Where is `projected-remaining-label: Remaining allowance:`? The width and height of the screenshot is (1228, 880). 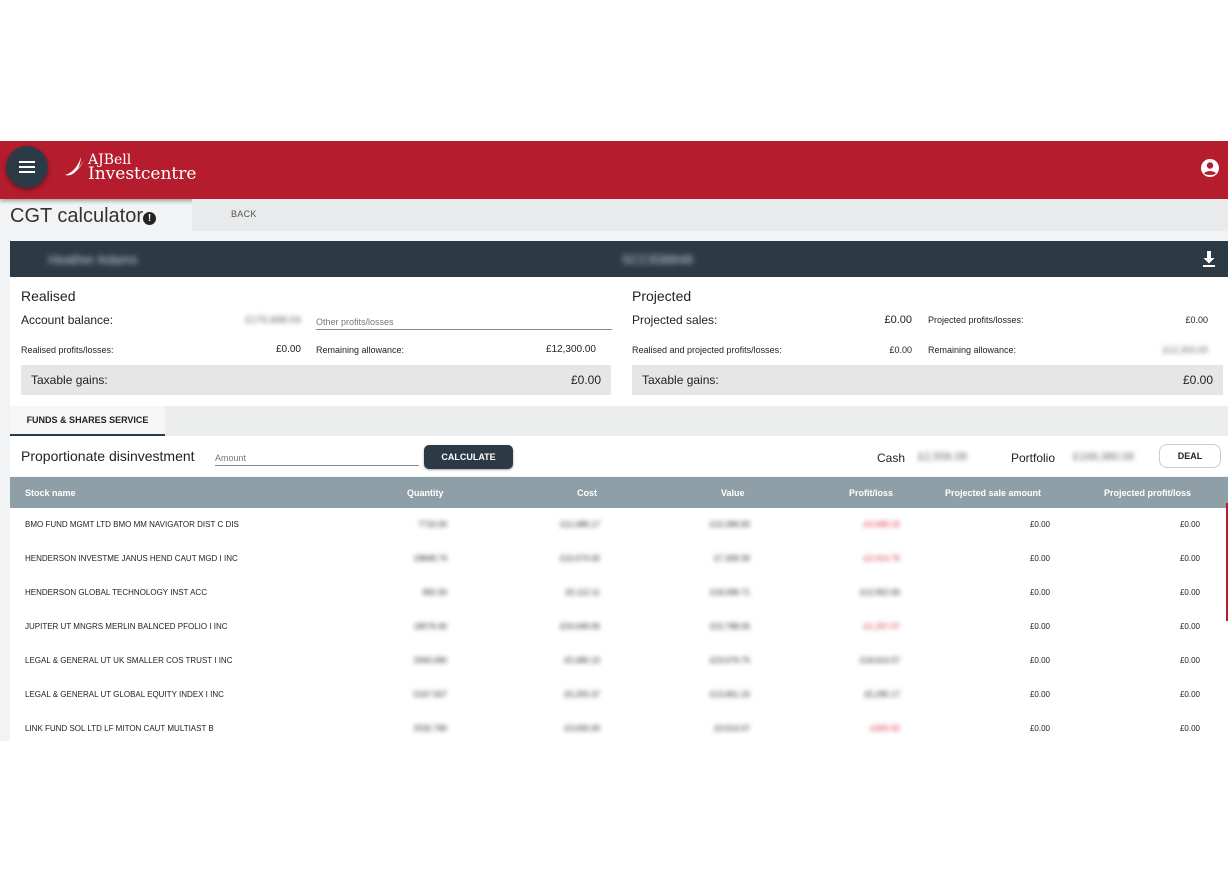
projected-remaining-label: Remaining allowance: is located at coordinates (972, 350).